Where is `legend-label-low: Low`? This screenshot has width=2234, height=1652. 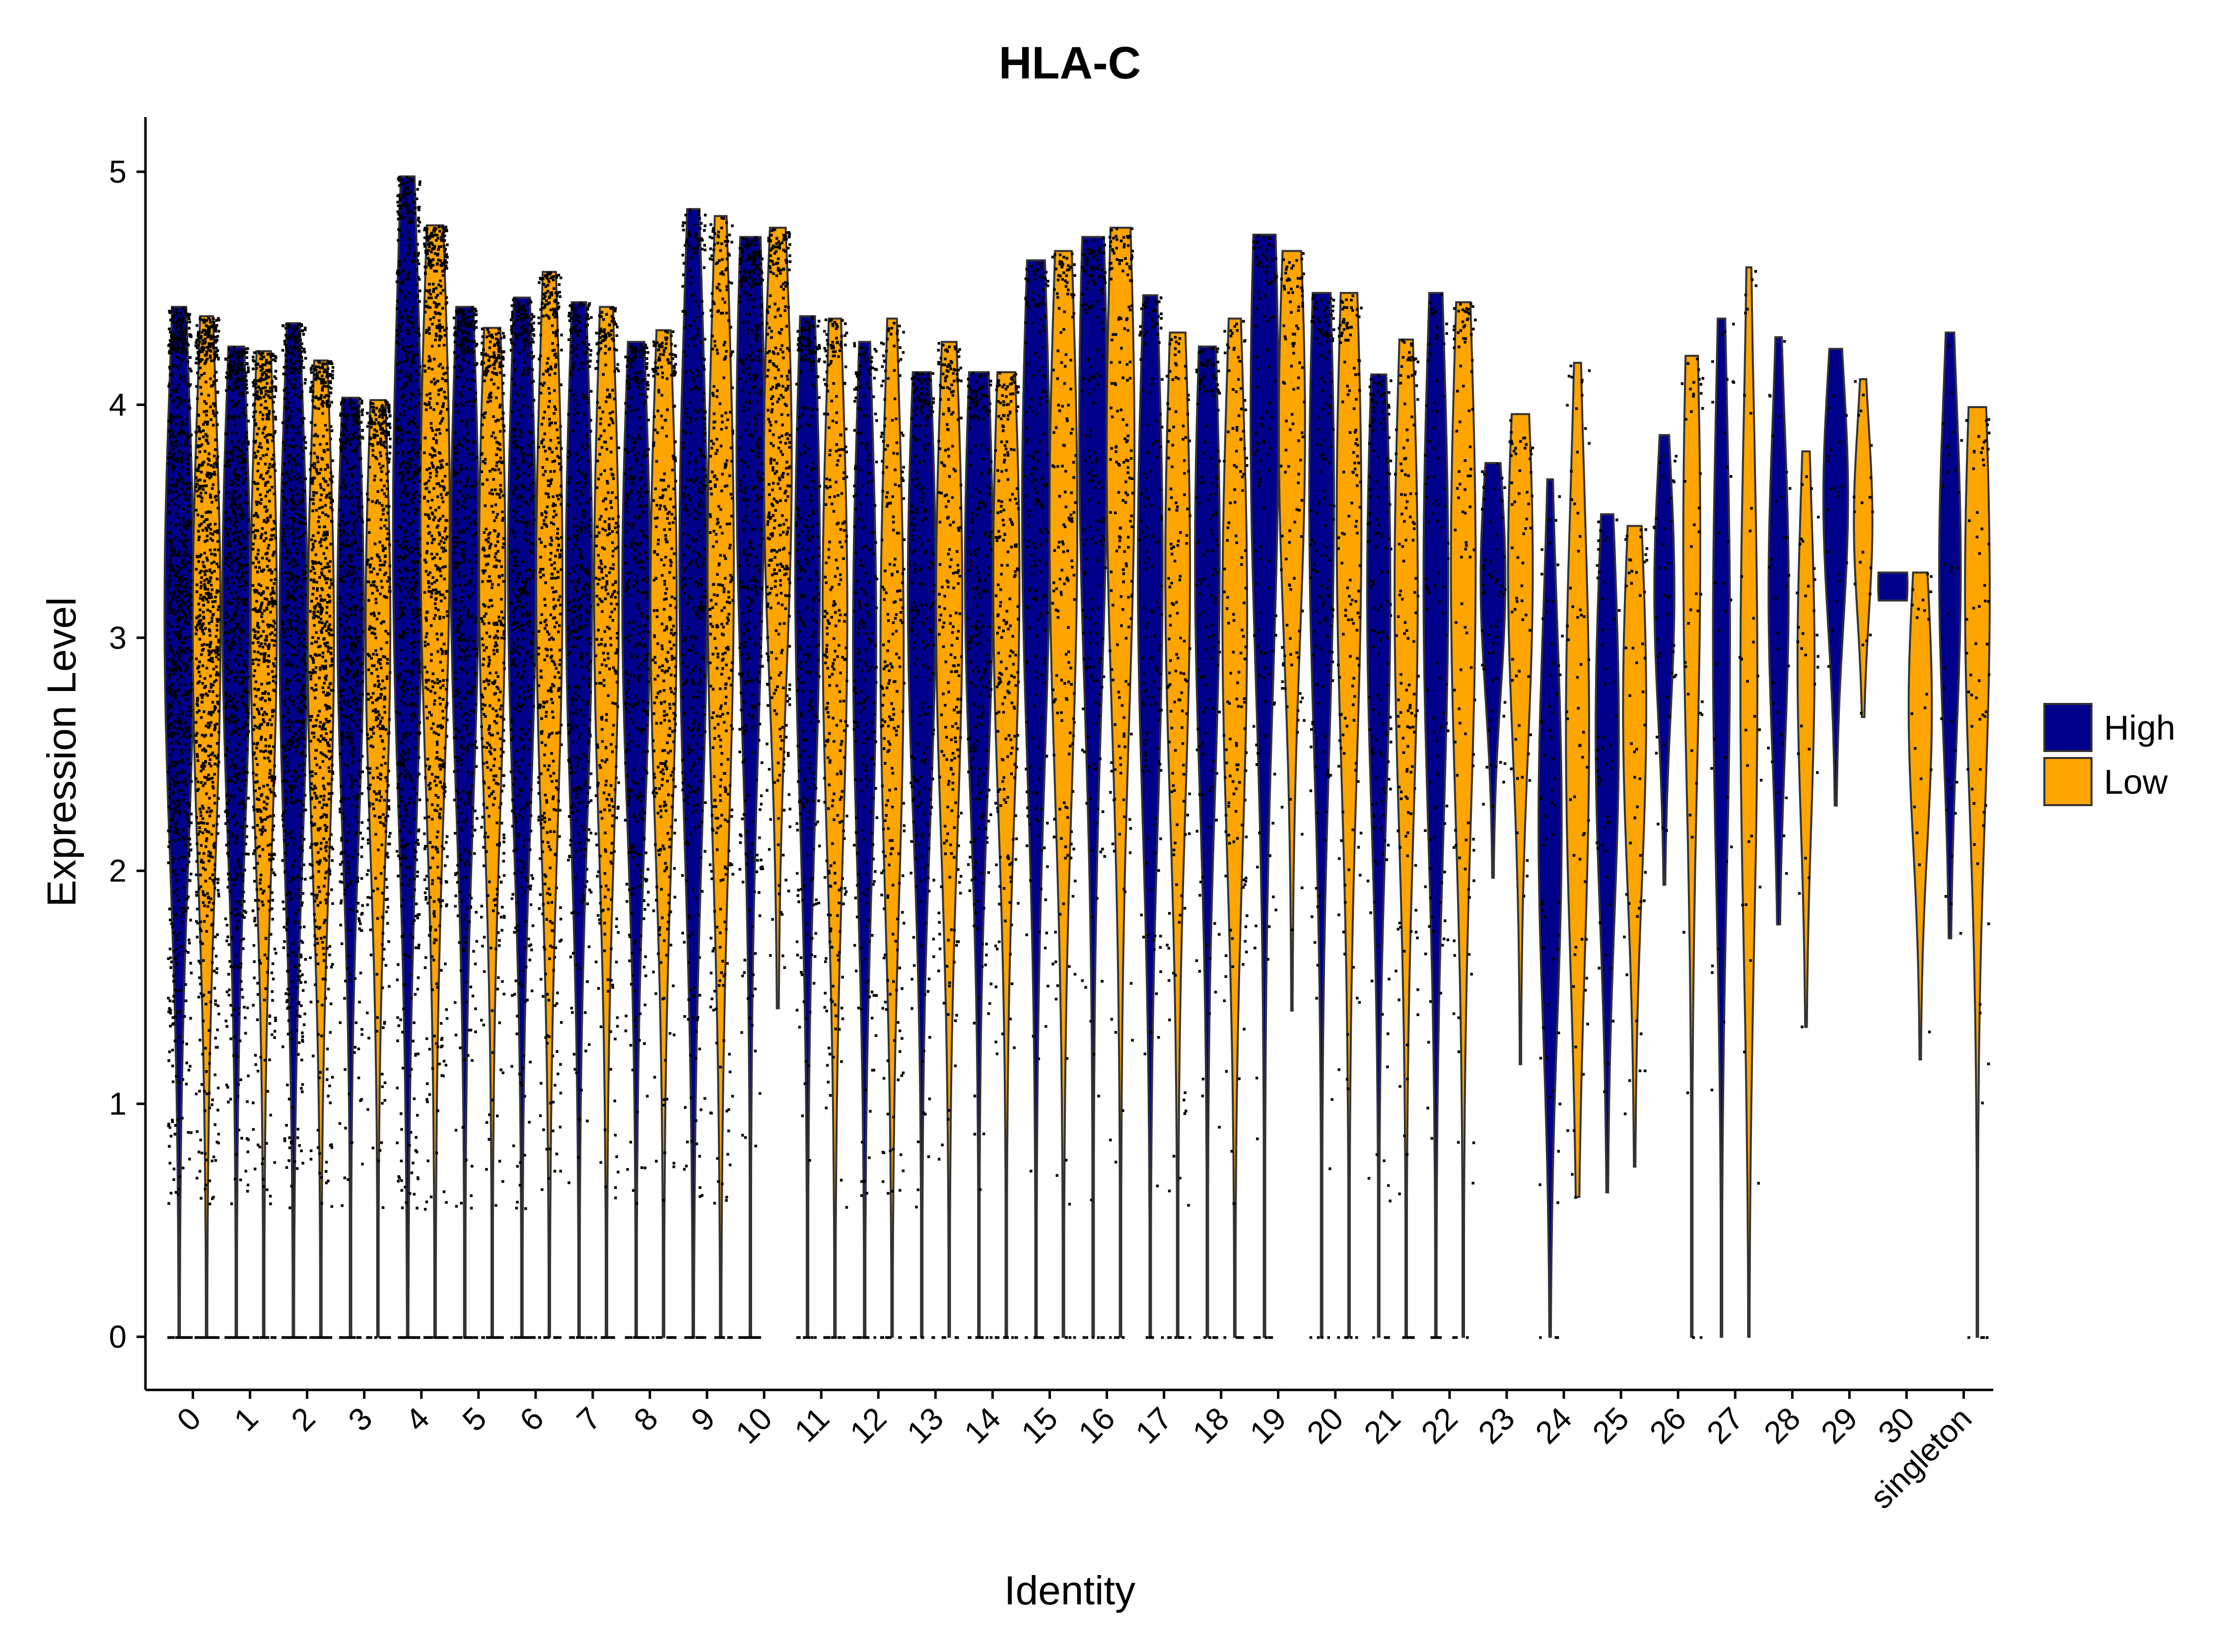
legend-label-low: Low is located at coordinates (2136, 781).